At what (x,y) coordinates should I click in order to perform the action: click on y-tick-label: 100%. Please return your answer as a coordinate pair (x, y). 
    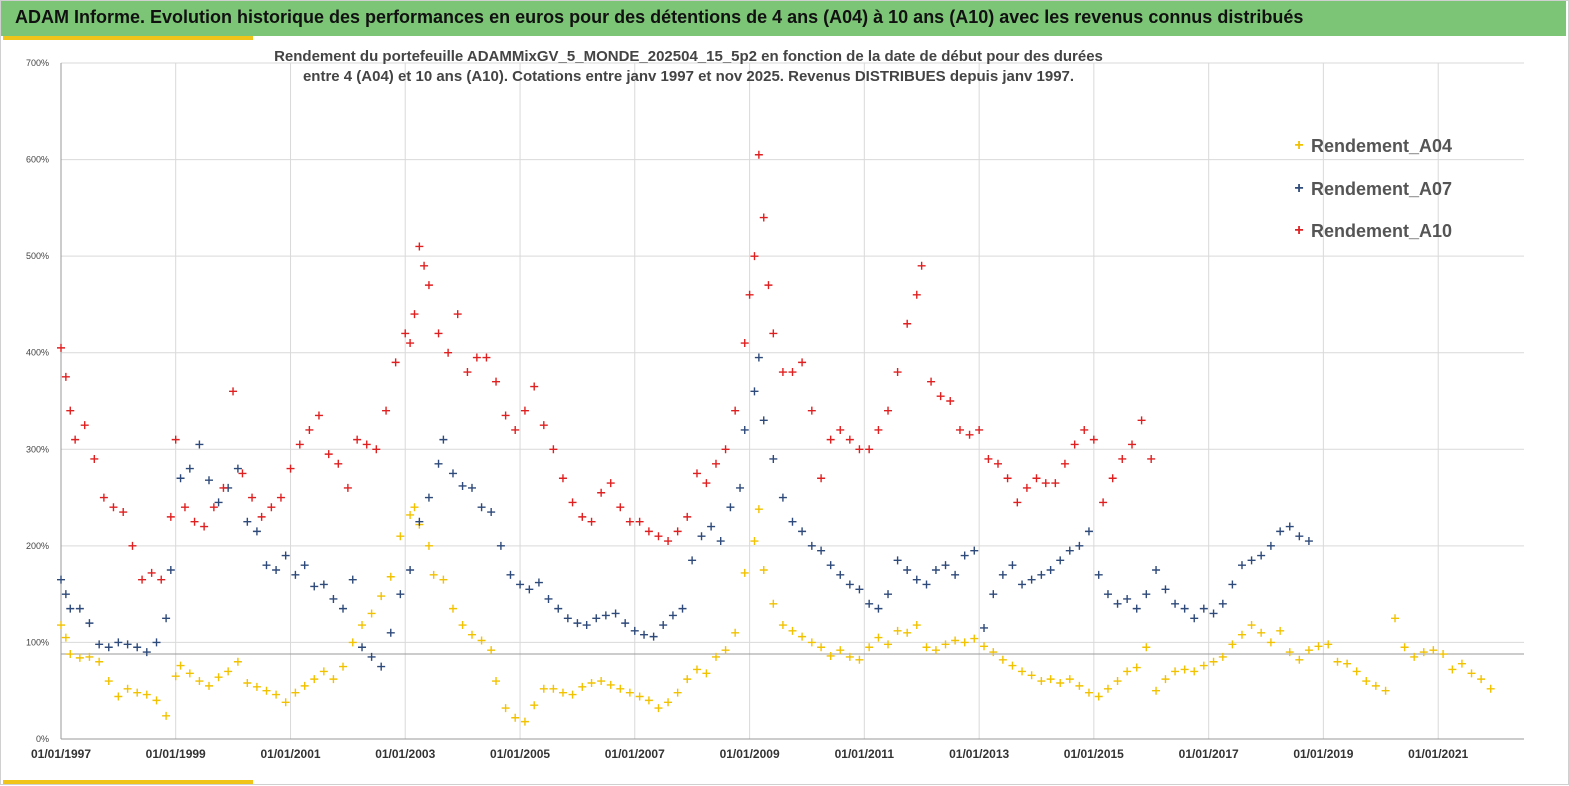
    Looking at the image, I should click on (37, 642).